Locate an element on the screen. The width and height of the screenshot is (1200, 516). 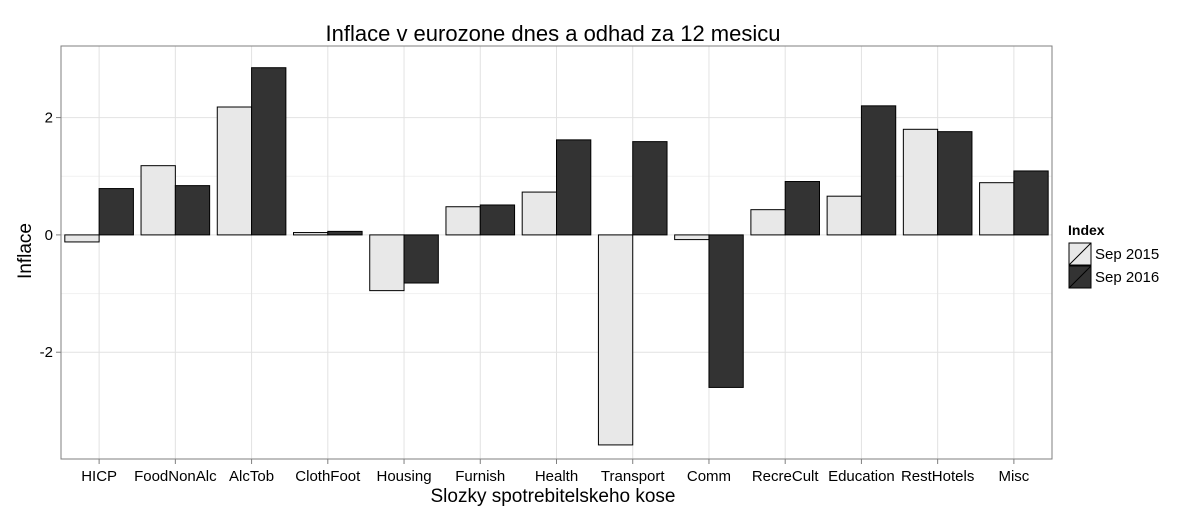
x-tick-label: Education is located at coordinates (861, 476).